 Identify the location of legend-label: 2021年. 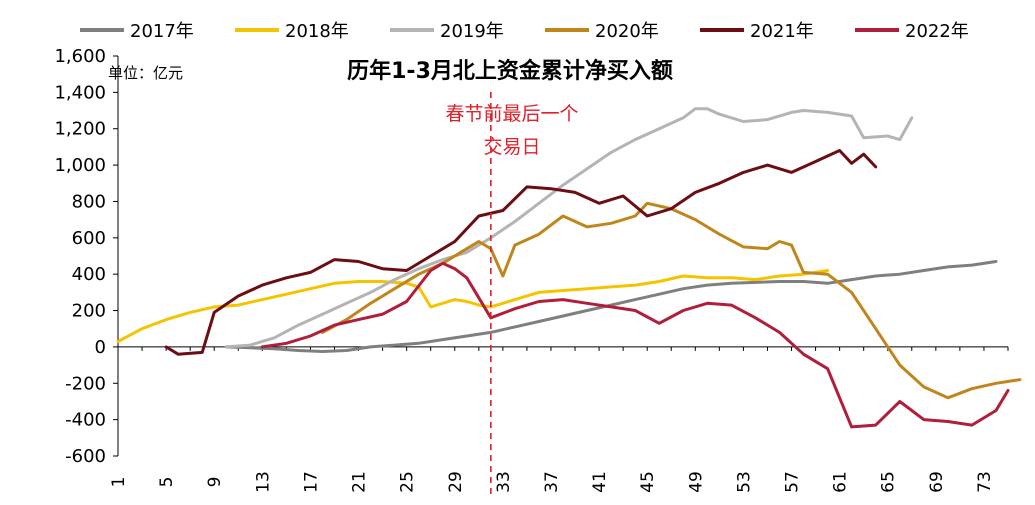
(782, 31).